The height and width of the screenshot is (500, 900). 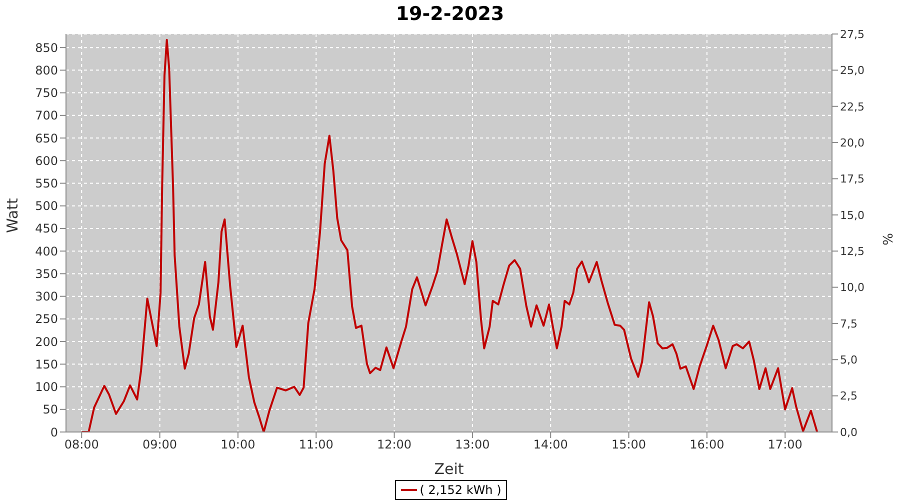 What do you see at coordinates (849, 396) in the screenshot?
I see `y2-tick-label: 2,5` at bounding box center [849, 396].